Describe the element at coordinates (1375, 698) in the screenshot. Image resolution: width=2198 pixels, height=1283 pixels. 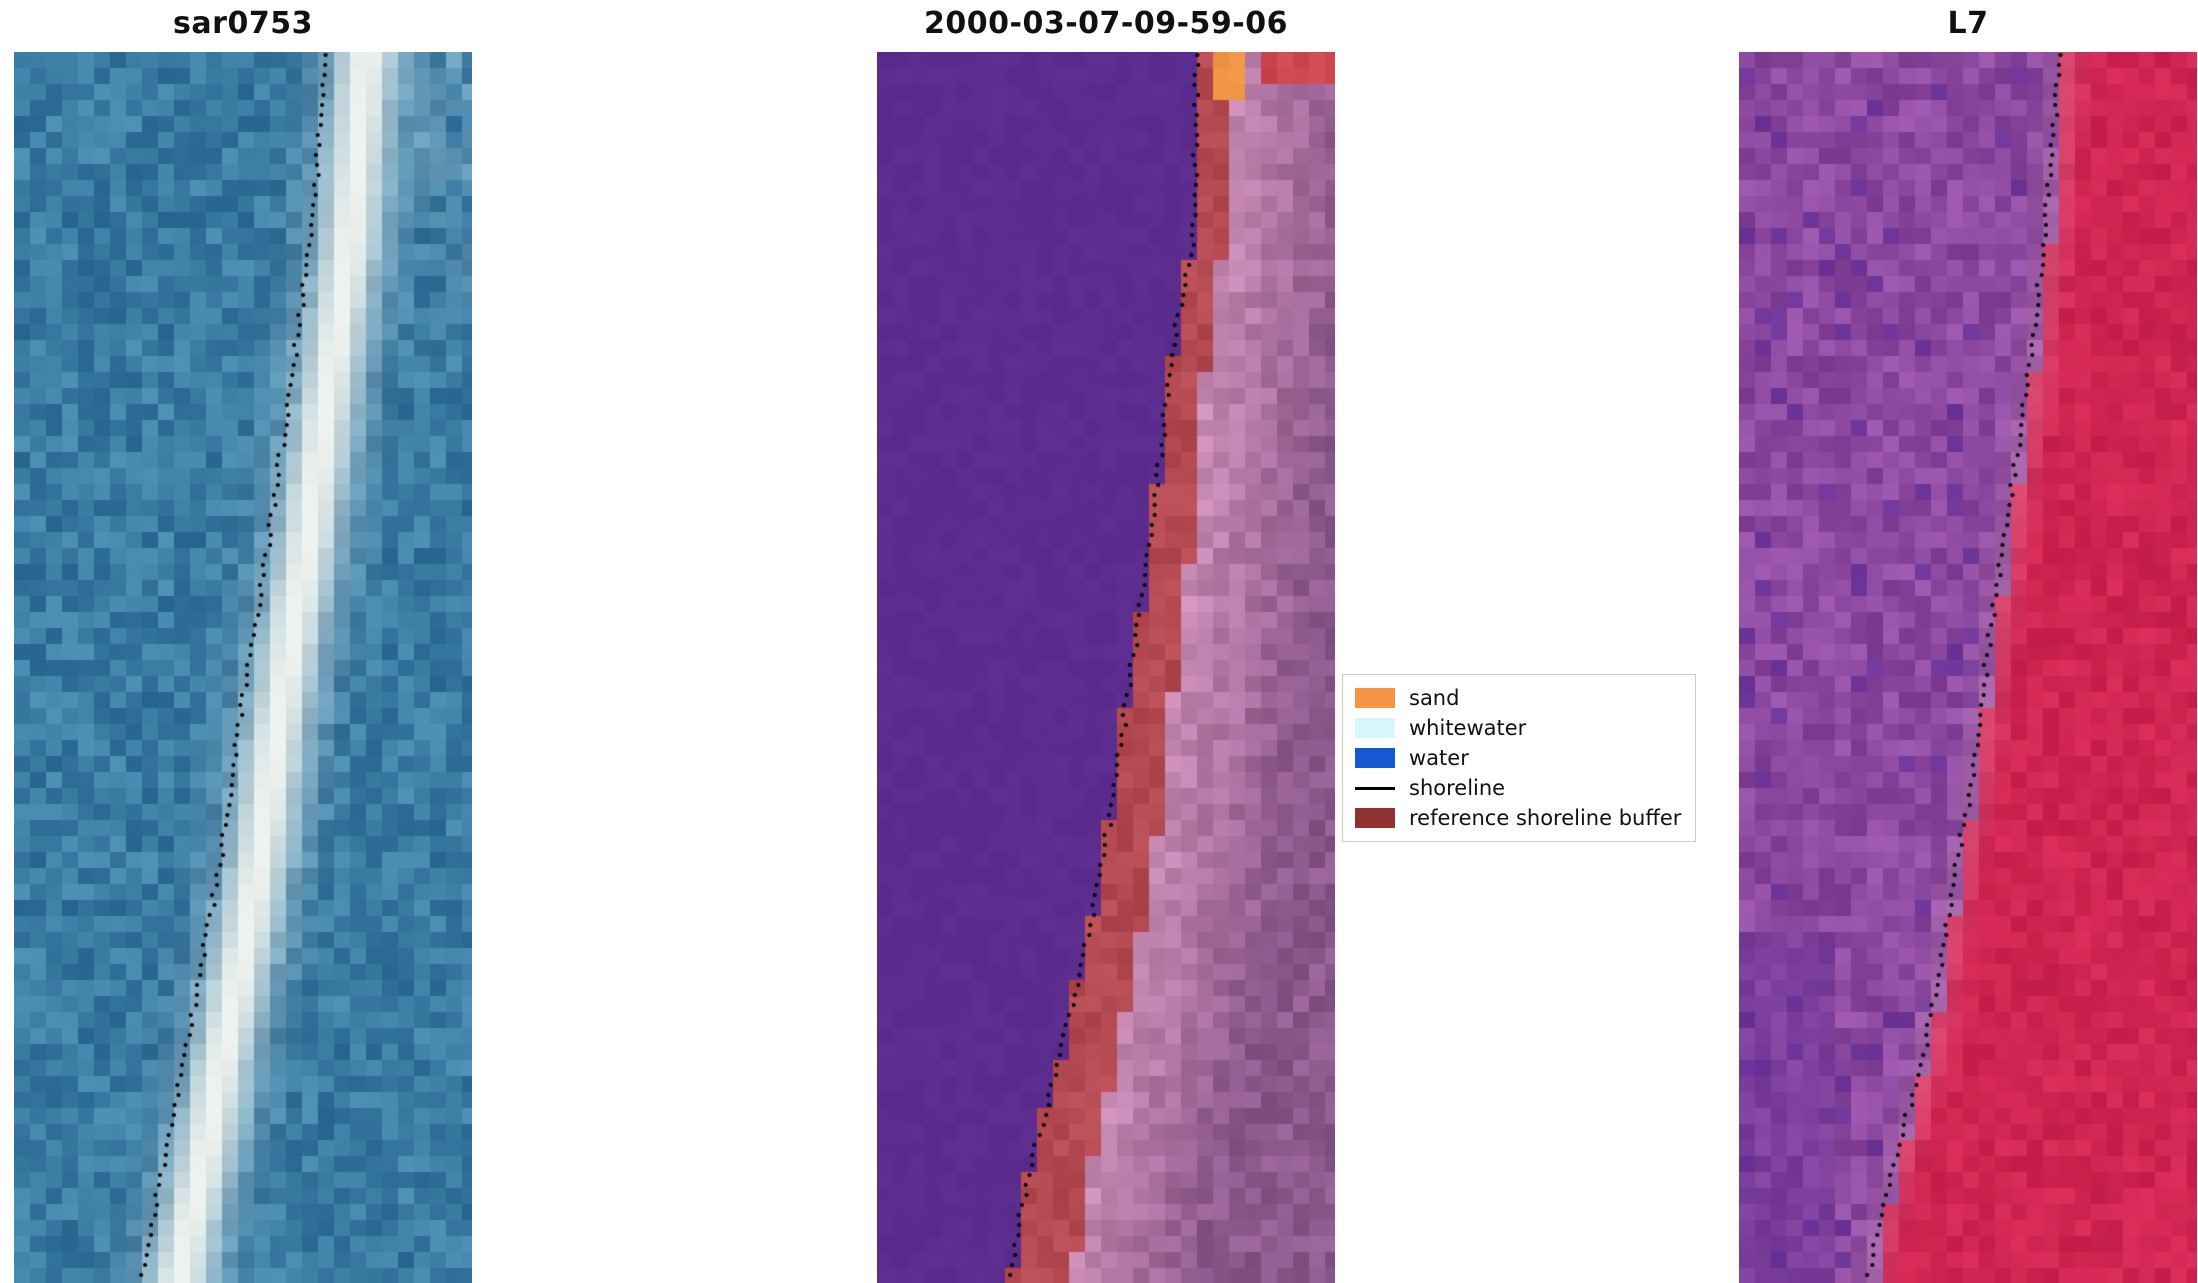
I see `sand-swatch` at that location.